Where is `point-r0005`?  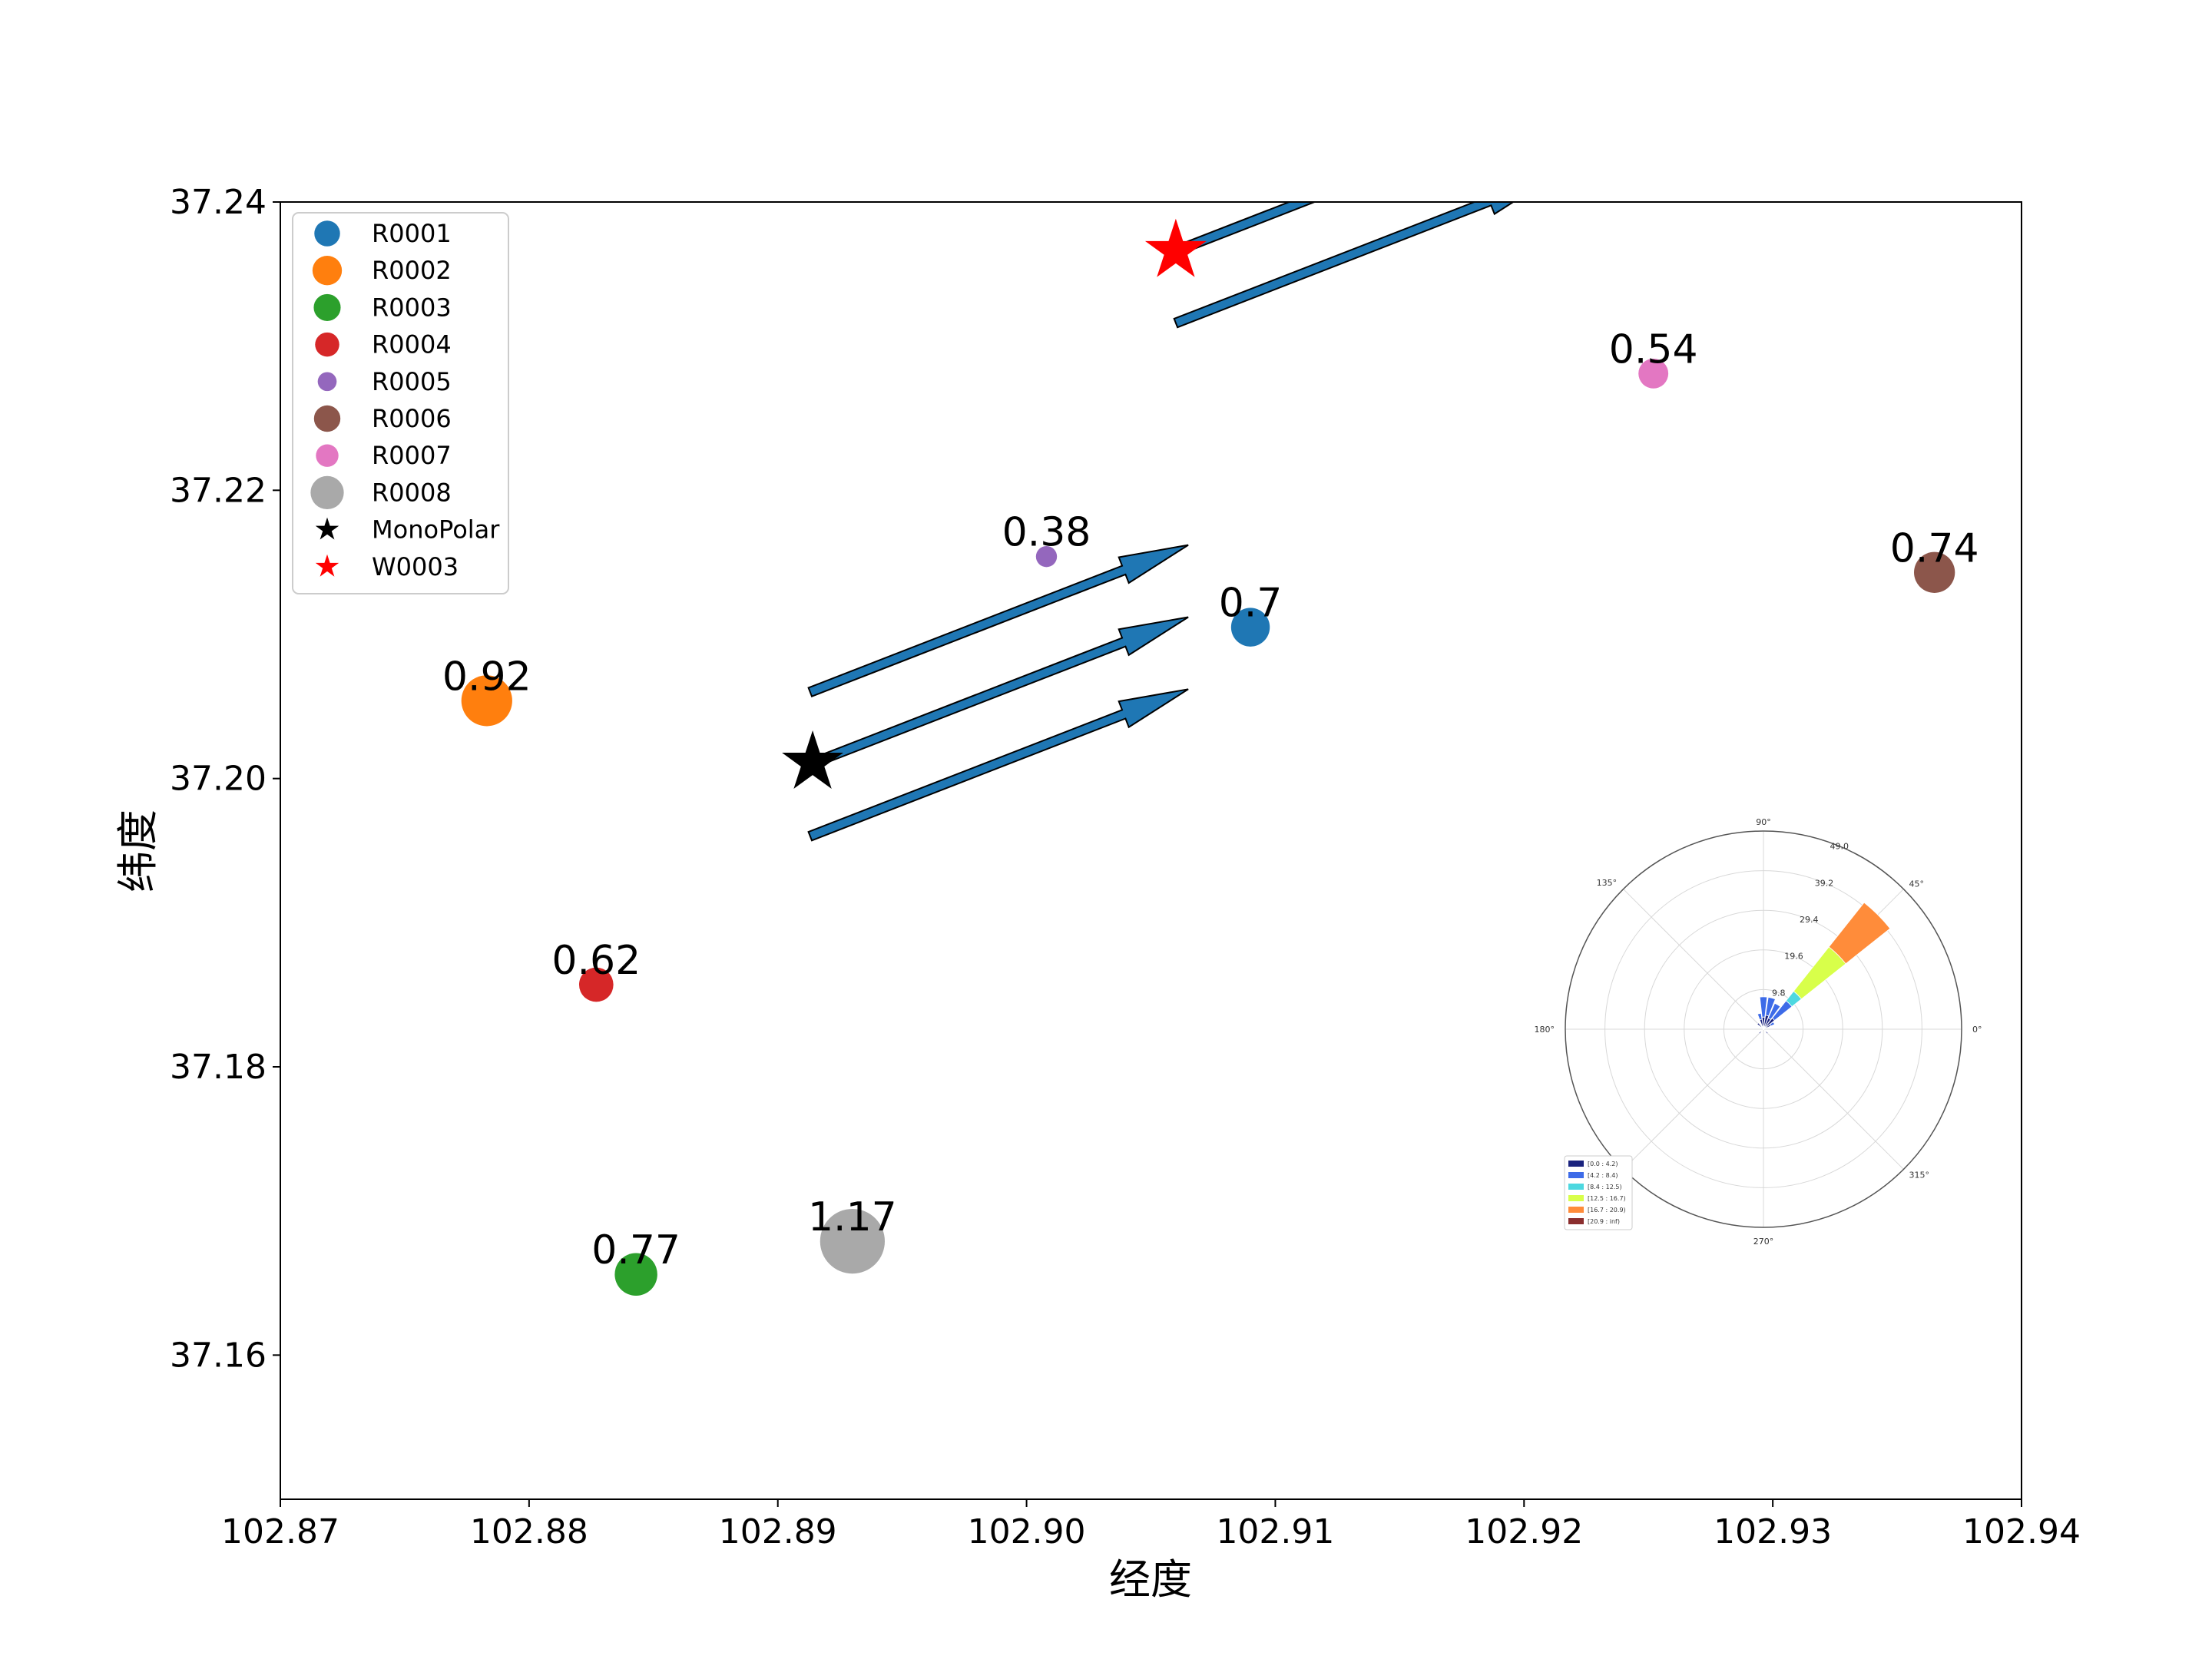 point-r0005 is located at coordinates (1046, 556).